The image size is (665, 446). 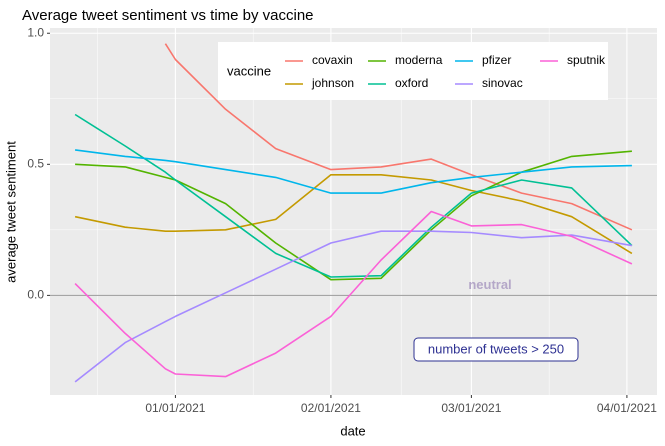 I want to click on x-tick-label: 02/01/2021, so click(x=331, y=408).